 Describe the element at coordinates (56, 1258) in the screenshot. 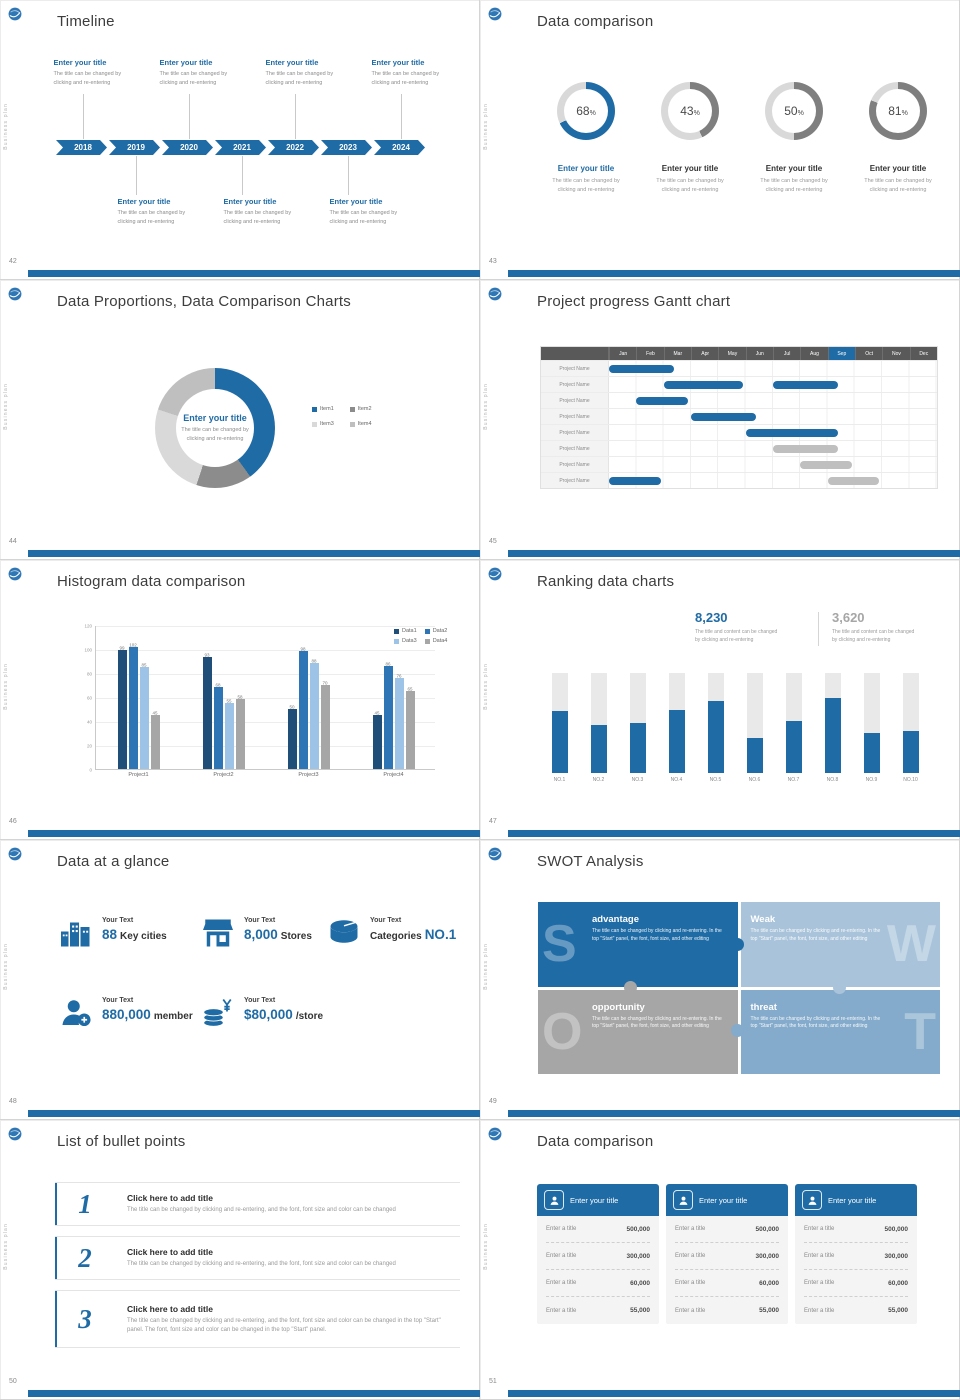

I see `bullet-accent-line` at that location.